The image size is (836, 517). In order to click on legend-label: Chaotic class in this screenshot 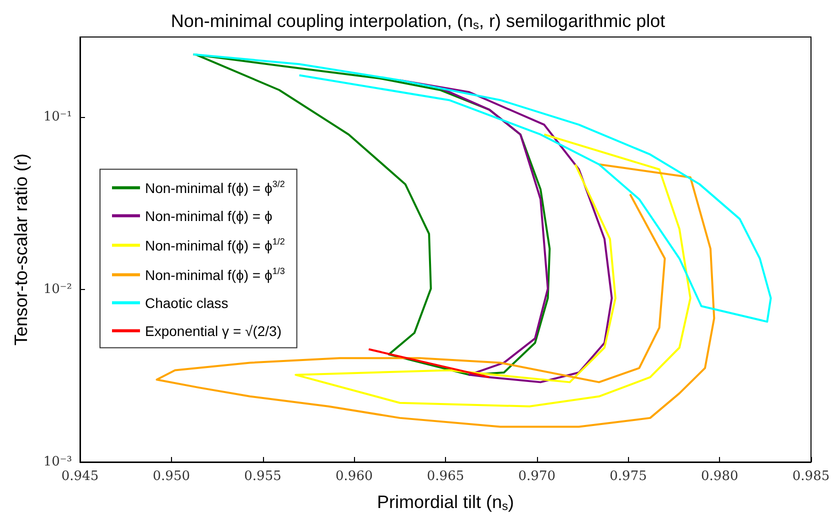, I will do `click(186, 302)`.